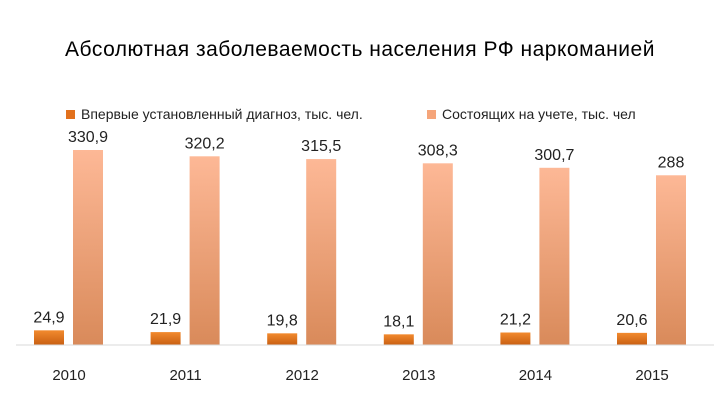  What do you see at coordinates (418, 375) in the screenshot?
I see `x-tick-2013: 2013` at bounding box center [418, 375].